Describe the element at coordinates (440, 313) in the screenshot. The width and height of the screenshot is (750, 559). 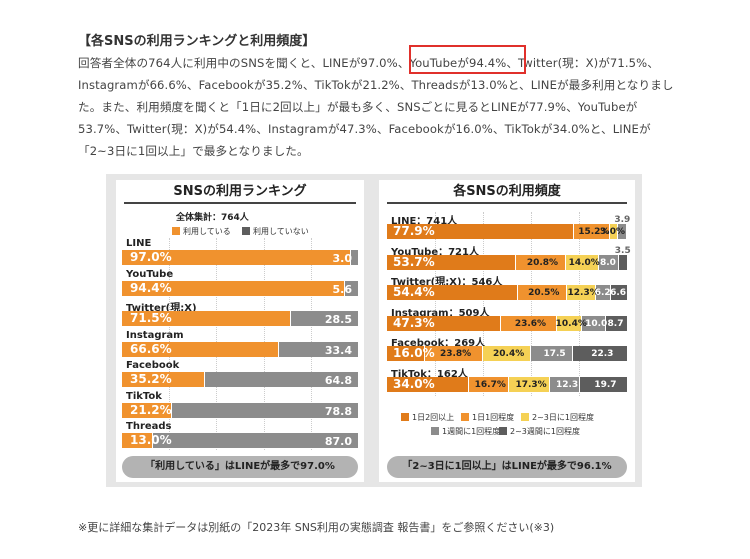
I see `frequency-category-label: Instagram：509人` at that location.